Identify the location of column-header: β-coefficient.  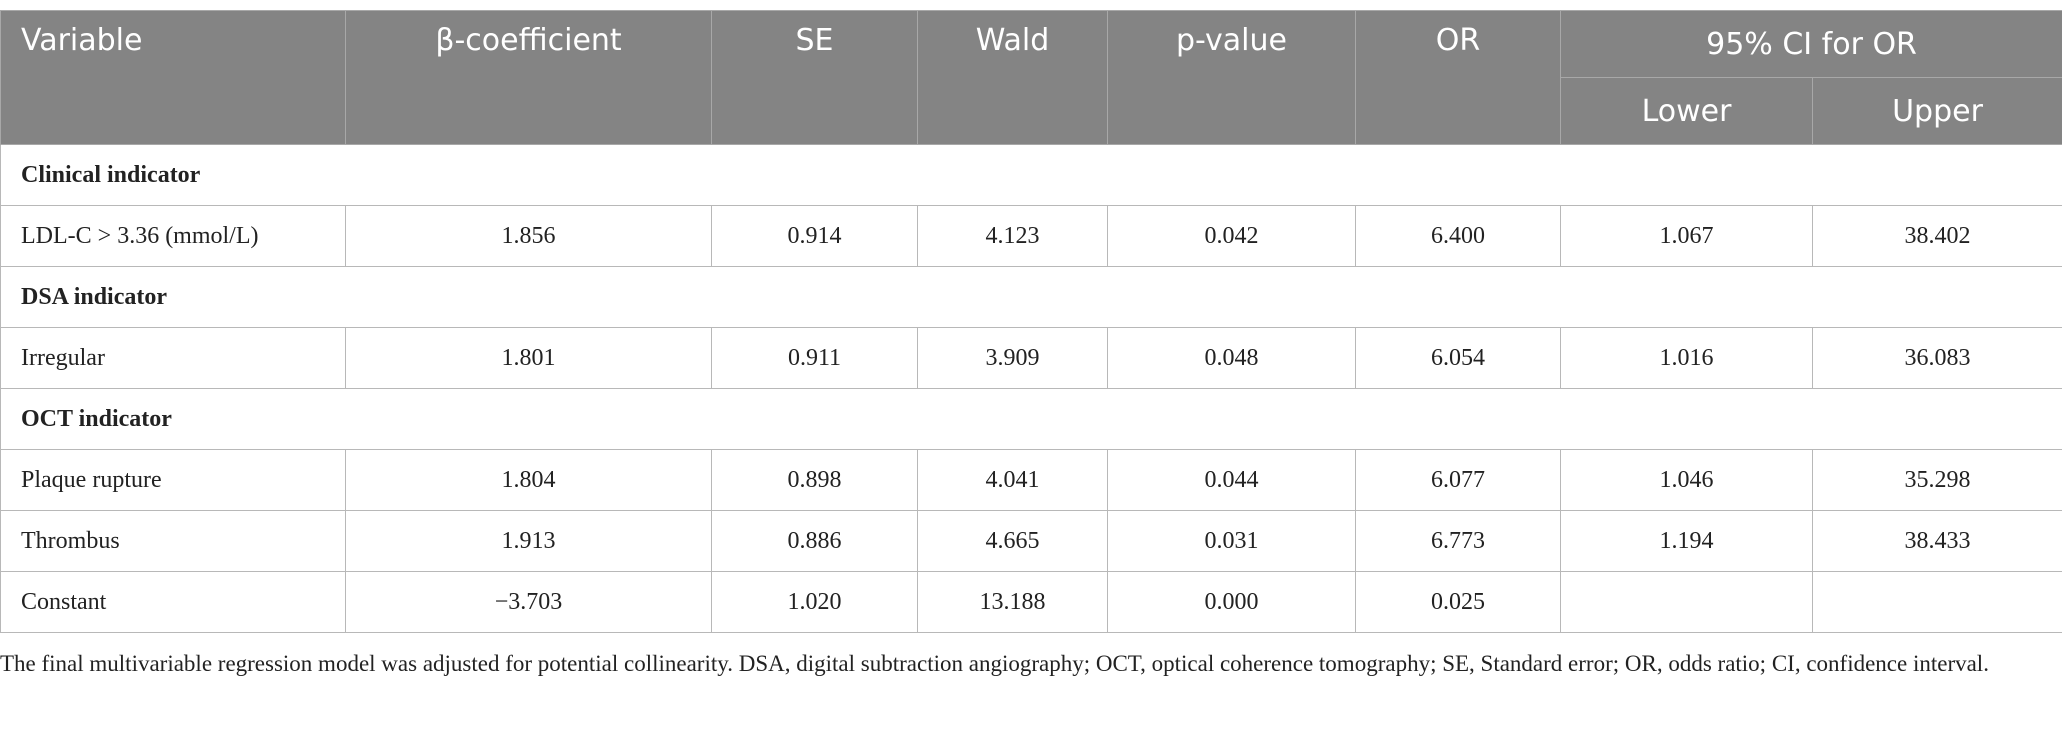
(528, 77).